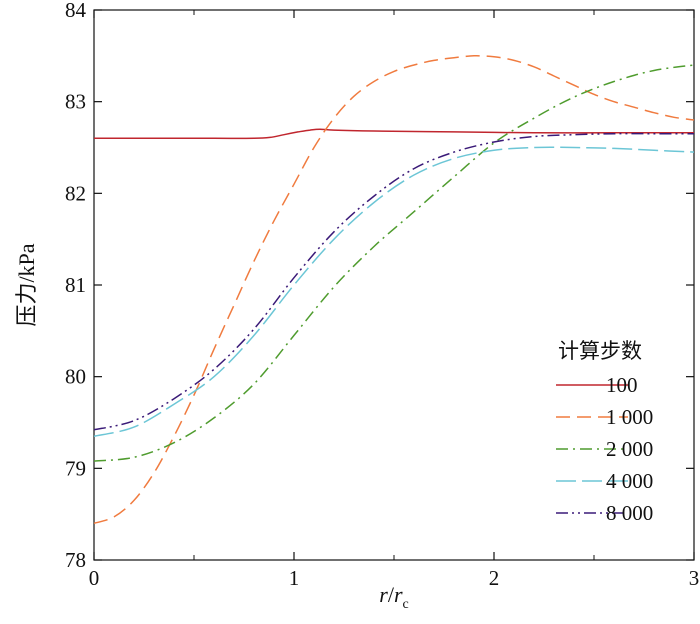 The image size is (700, 624). Describe the element at coordinates (75, 285) in the screenshot. I see `y-tick-label: 81` at that location.